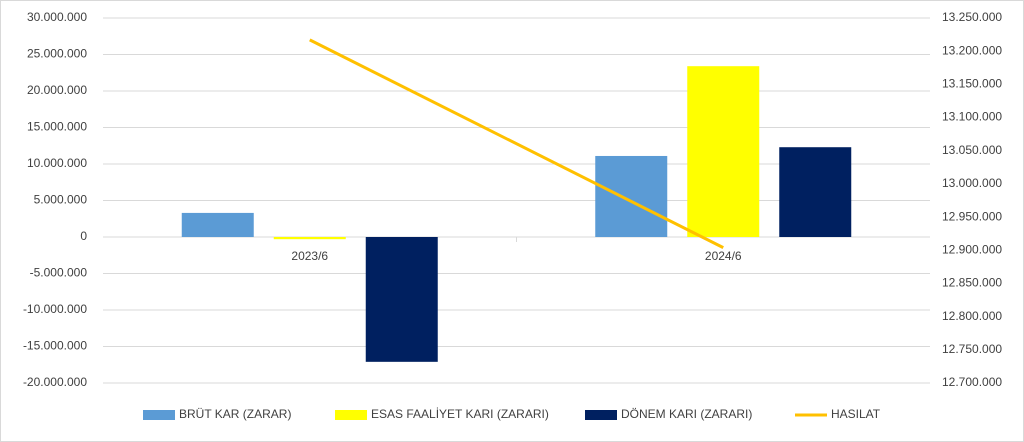 This screenshot has width=1024, height=442. Describe the element at coordinates (61, 200) in the screenshot. I see `y-tick-label: 5.000.000` at that location.